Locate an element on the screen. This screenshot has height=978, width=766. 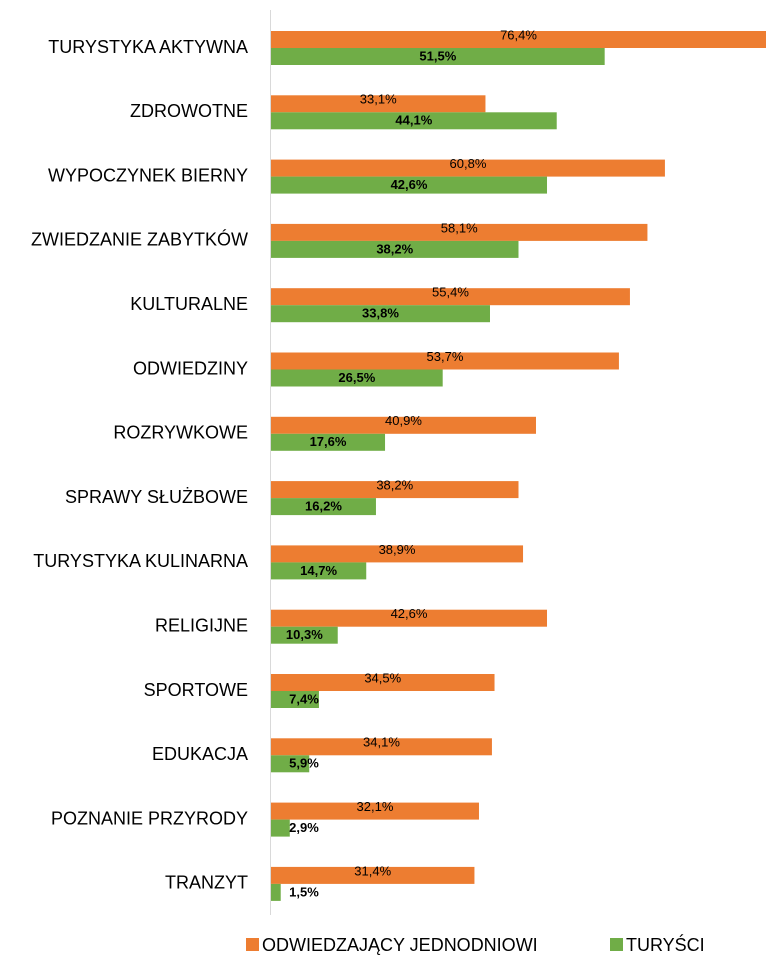
value-label: 44,1% is located at coordinates (413, 120).